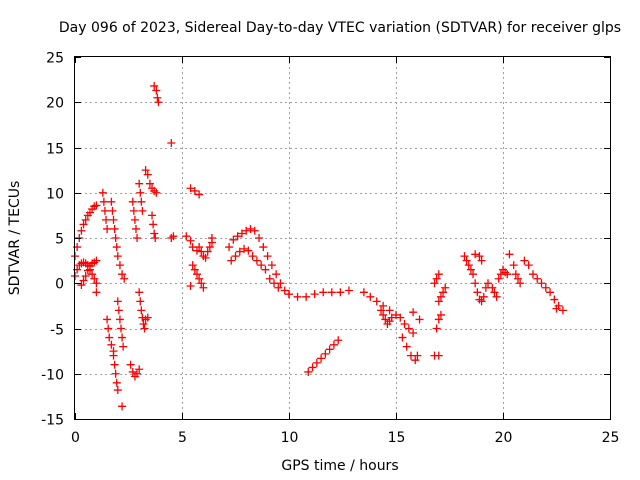  Describe the element at coordinates (55, 59) in the screenshot. I see `y-tick-label: 25` at that location.